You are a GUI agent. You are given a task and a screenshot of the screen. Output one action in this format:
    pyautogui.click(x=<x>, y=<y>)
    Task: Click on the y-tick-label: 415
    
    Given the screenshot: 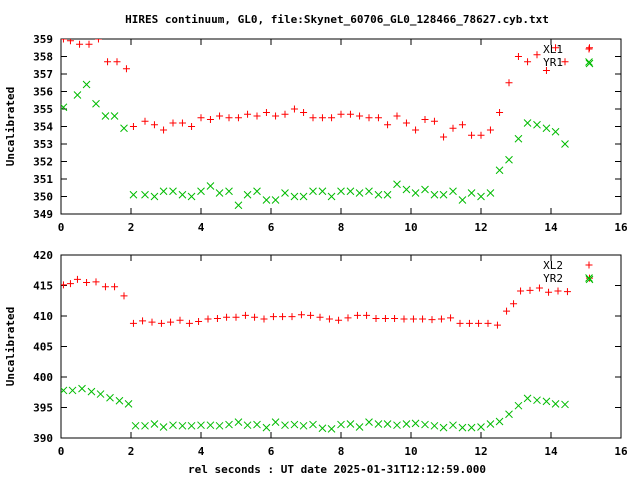 What is the action you would take?
    pyautogui.click(x=43, y=286)
    